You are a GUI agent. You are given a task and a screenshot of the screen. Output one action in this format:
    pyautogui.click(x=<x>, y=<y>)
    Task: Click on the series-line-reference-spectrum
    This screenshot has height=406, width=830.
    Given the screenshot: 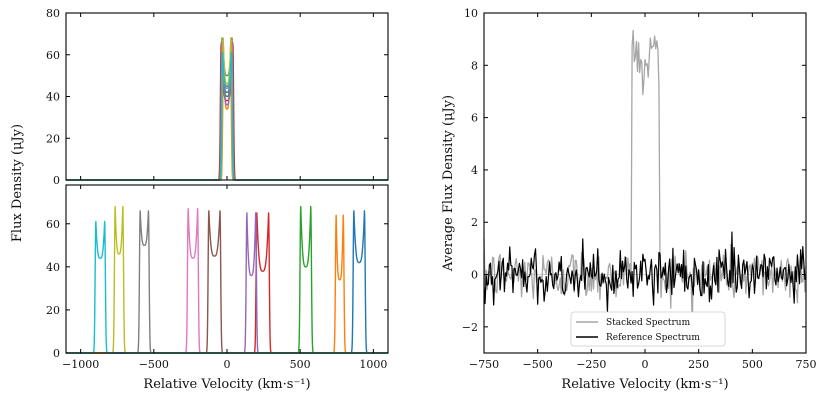 What is the action you would take?
    pyautogui.click(x=645, y=272)
    